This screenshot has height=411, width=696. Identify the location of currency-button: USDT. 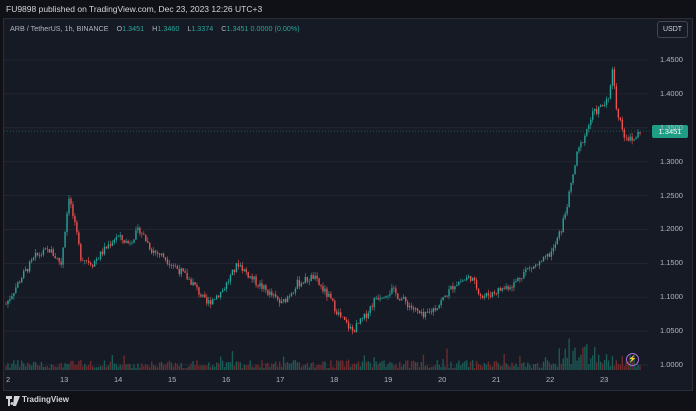
(672, 29).